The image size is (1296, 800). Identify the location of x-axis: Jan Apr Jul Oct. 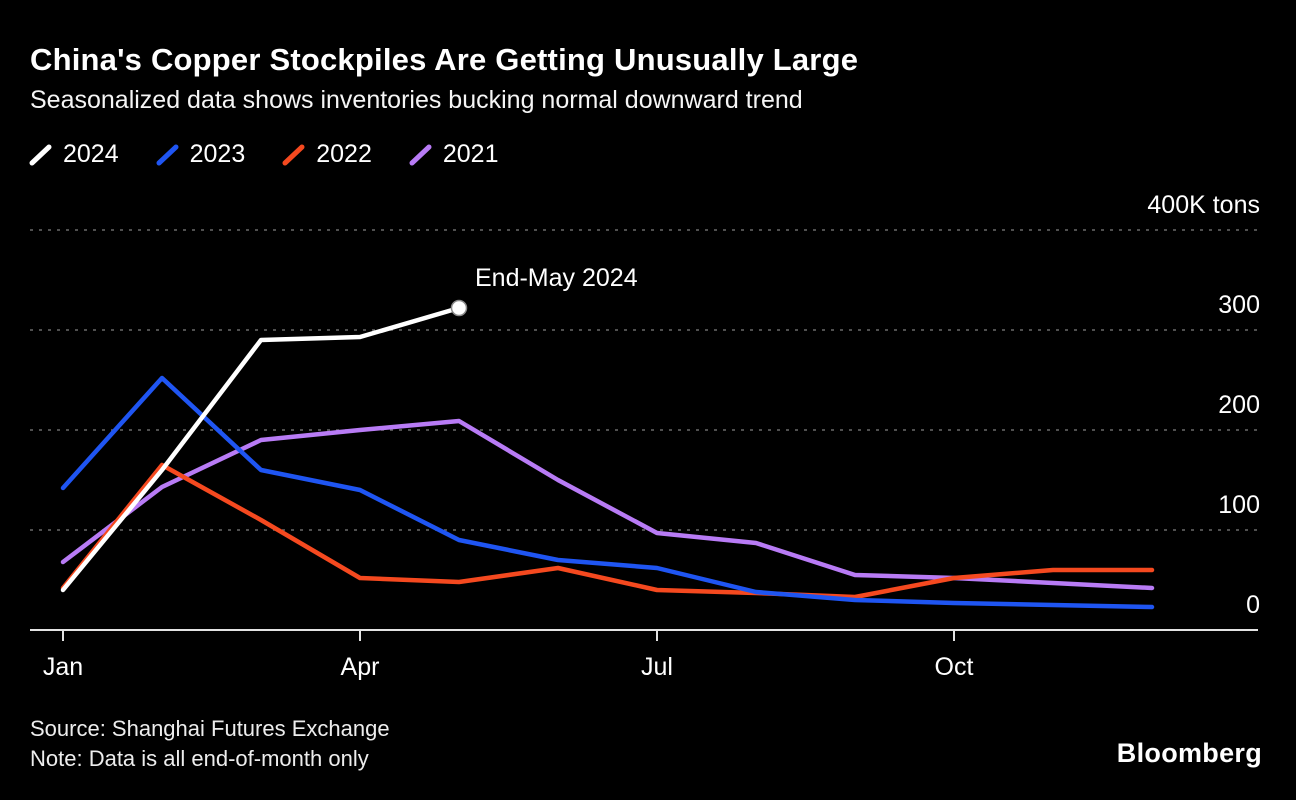
(644, 655).